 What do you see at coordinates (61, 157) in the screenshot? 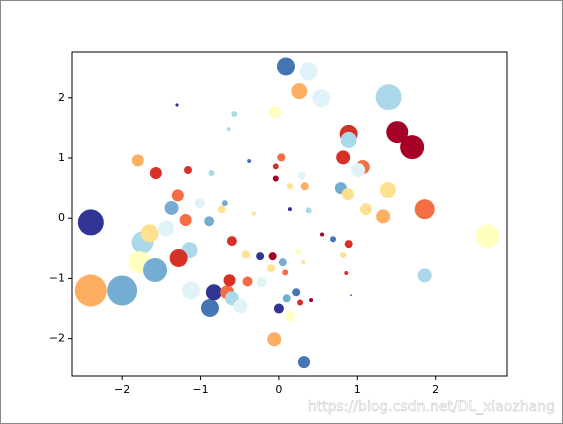
I see `y-tick-label: 1` at bounding box center [61, 157].